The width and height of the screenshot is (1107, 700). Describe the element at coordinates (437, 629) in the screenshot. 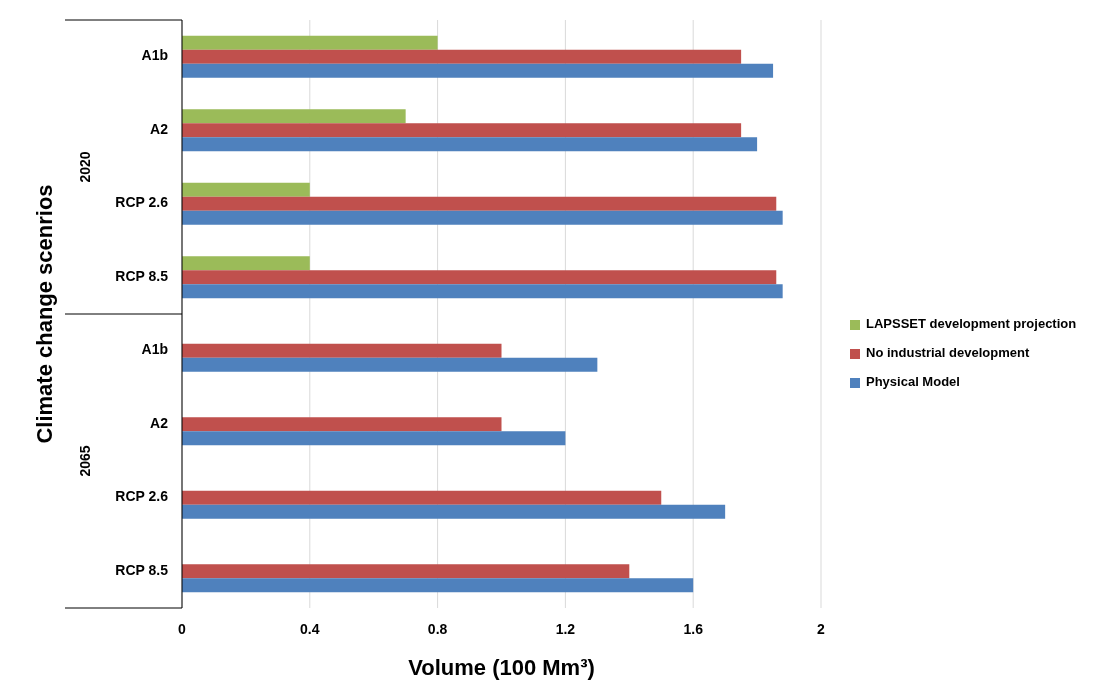

I see `x-tick-label: 0.8` at that location.